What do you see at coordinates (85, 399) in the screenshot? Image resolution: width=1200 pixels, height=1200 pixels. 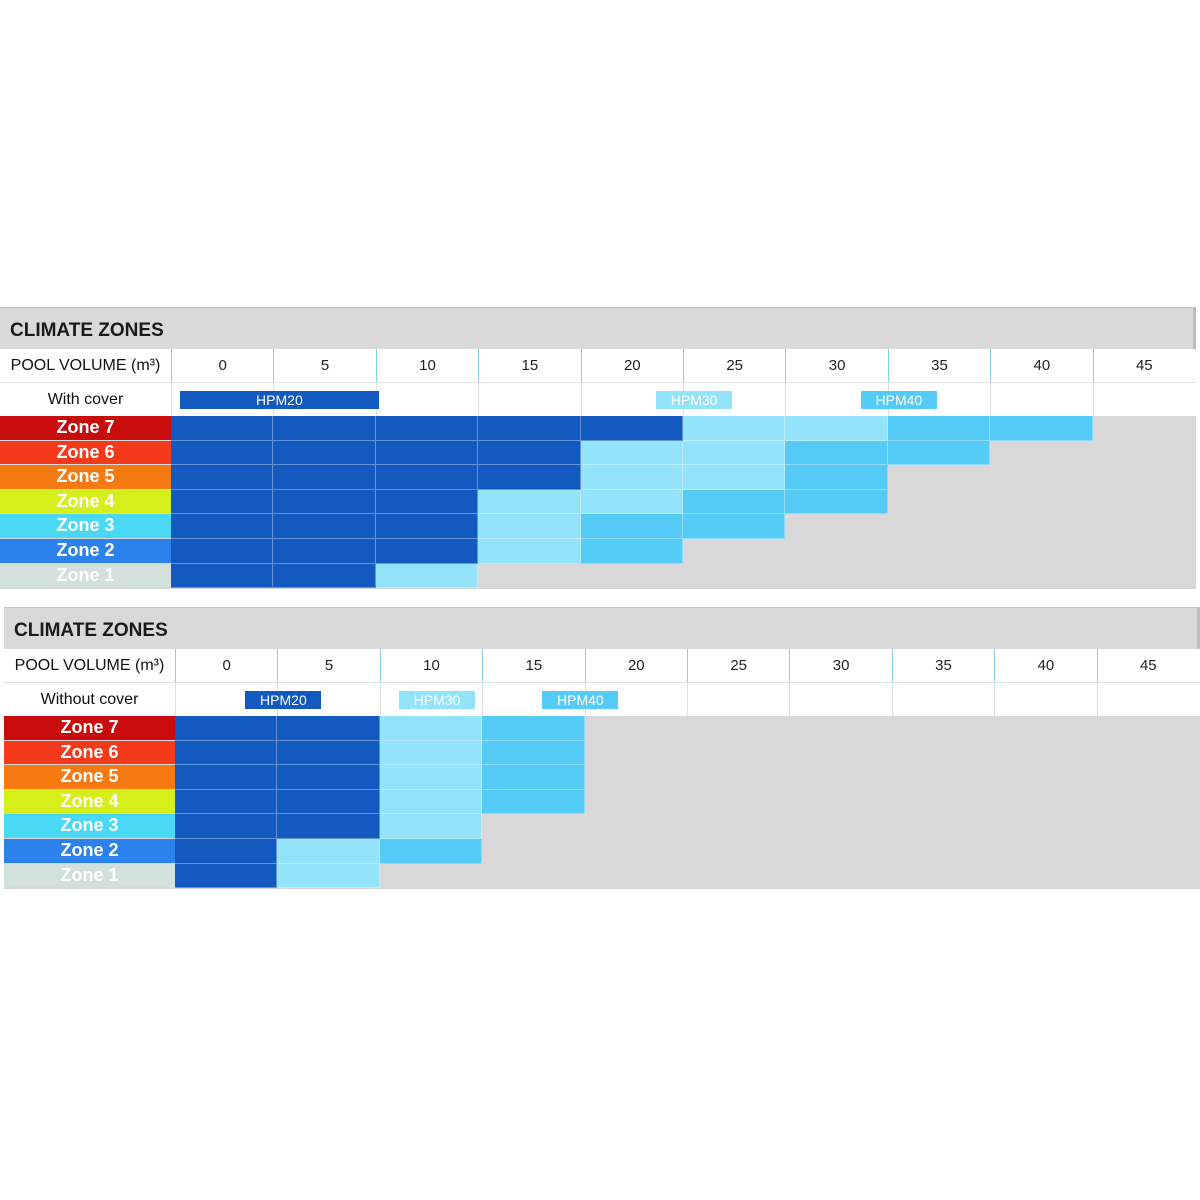 I see `cover-label: With cover` at bounding box center [85, 399].